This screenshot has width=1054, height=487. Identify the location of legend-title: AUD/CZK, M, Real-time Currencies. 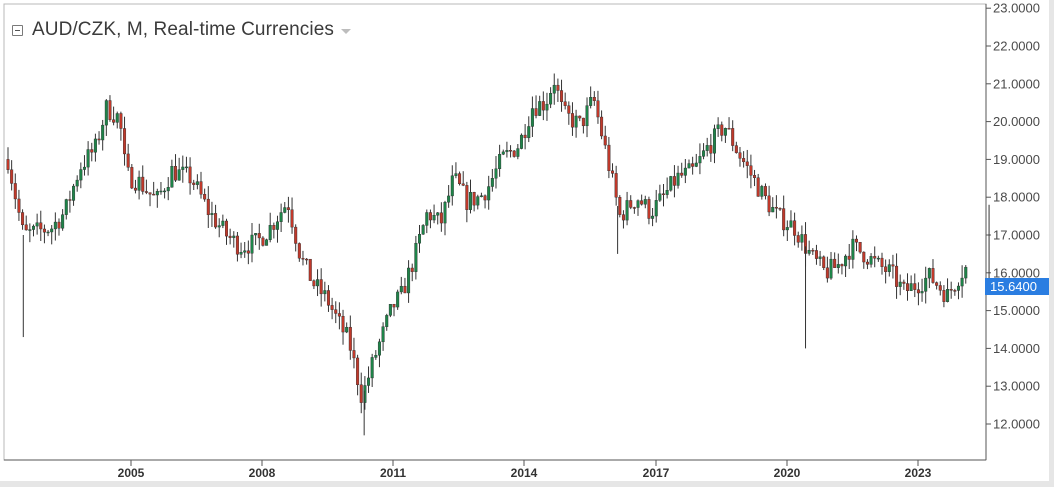
(183, 29).